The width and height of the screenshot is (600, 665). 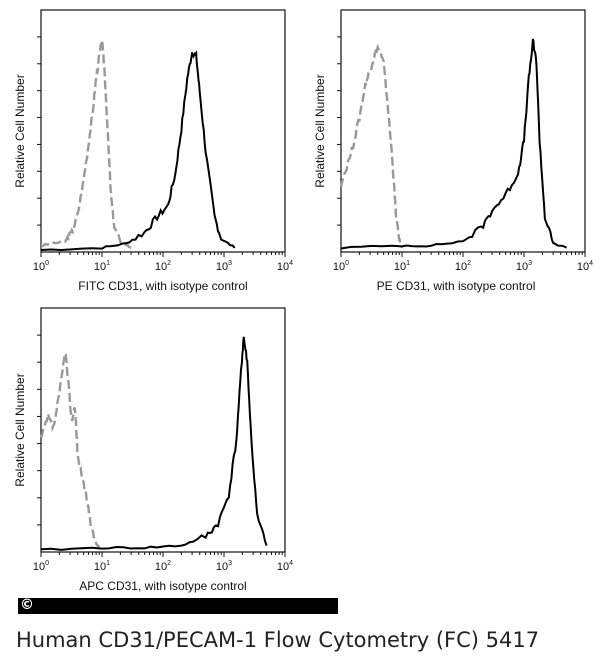 What do you see at coordinates (456, 286) in the screenshot?
I see `x-axis-label: PE CD31, with isotype control` at bounding box center [456, 286].